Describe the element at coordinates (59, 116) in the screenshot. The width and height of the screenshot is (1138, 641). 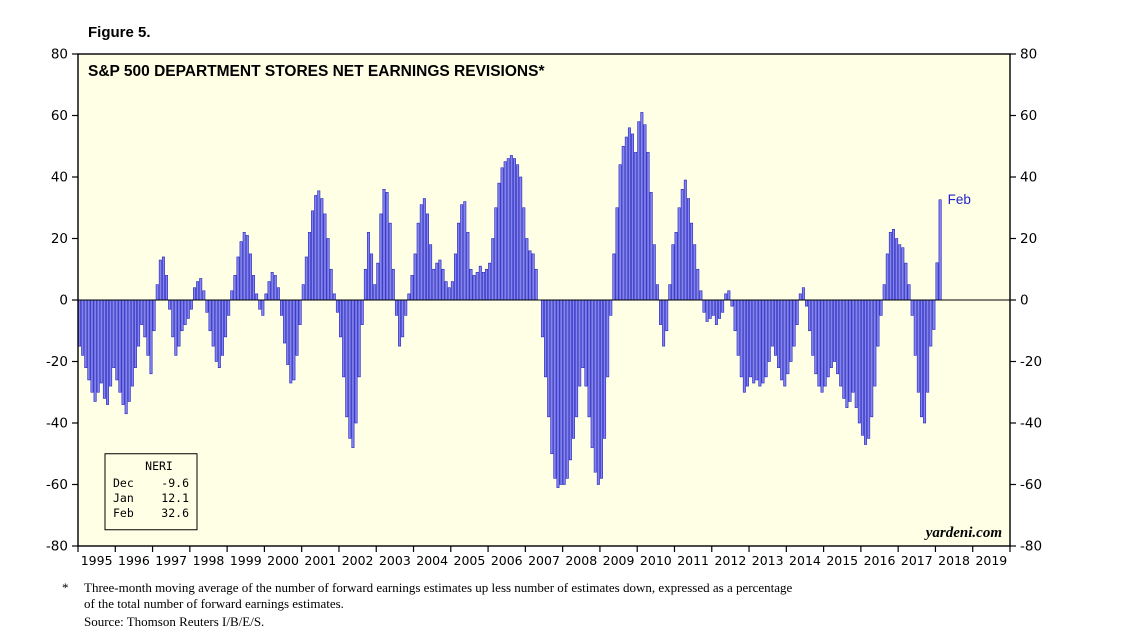
I see `y-axis-label-left: 60` at that location.